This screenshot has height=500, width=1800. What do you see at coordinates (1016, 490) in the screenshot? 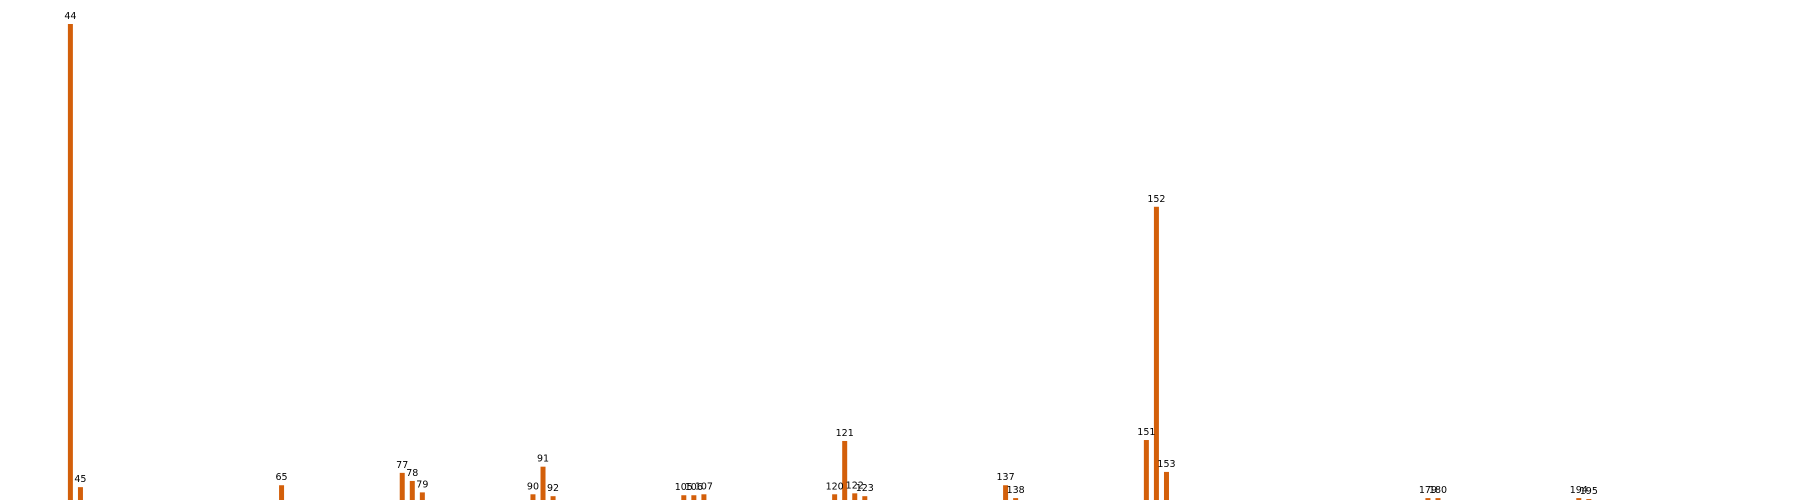
I see `bar-label-138: 138` at bounding box center [1016, 490].